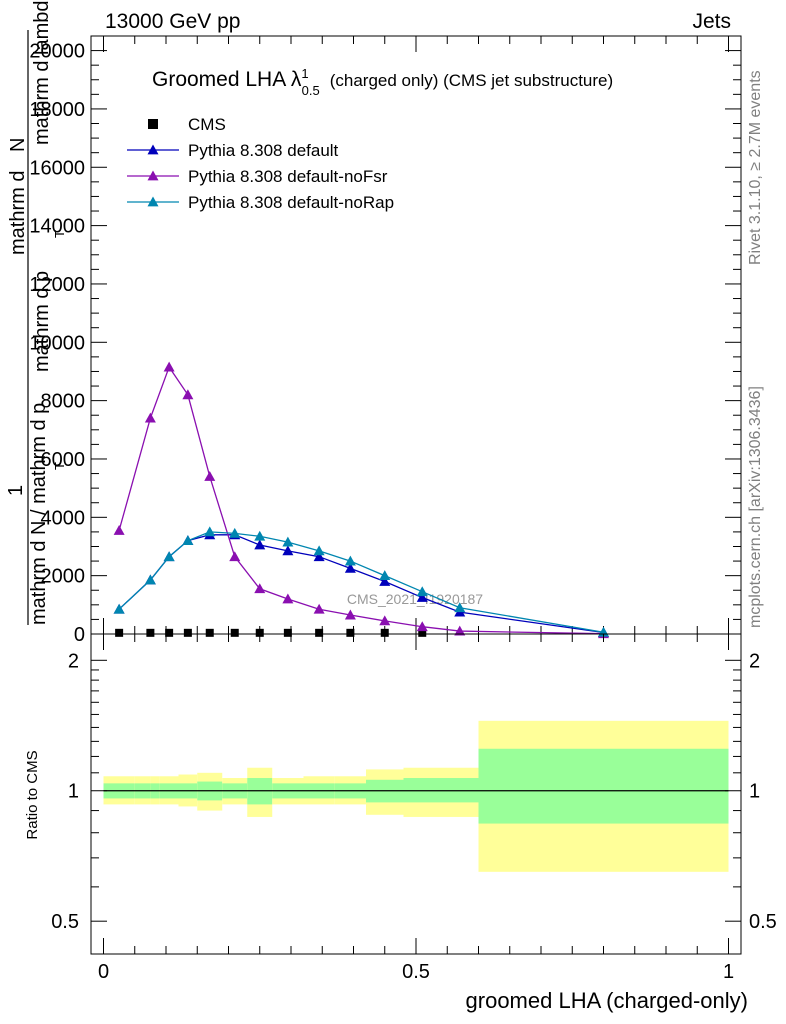  Describe the element at coordinates (65, 922) in the screenshot. I see `ratio-y-tick-label: 0.5` at that location.